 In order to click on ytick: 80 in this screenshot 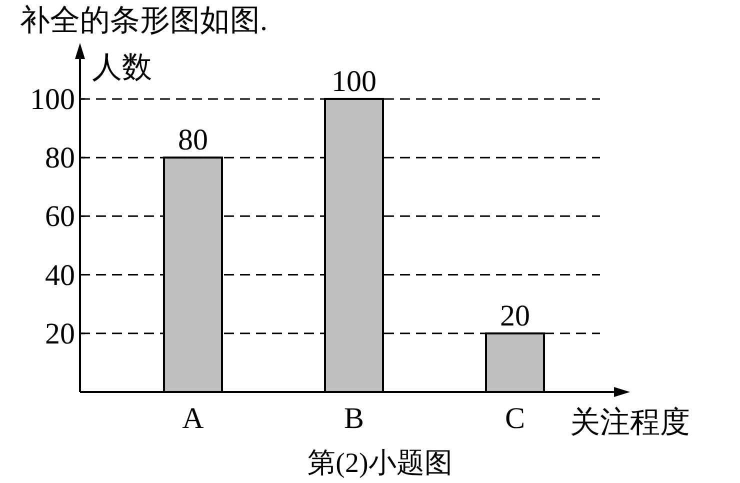, I will do `click(60, 158)`.